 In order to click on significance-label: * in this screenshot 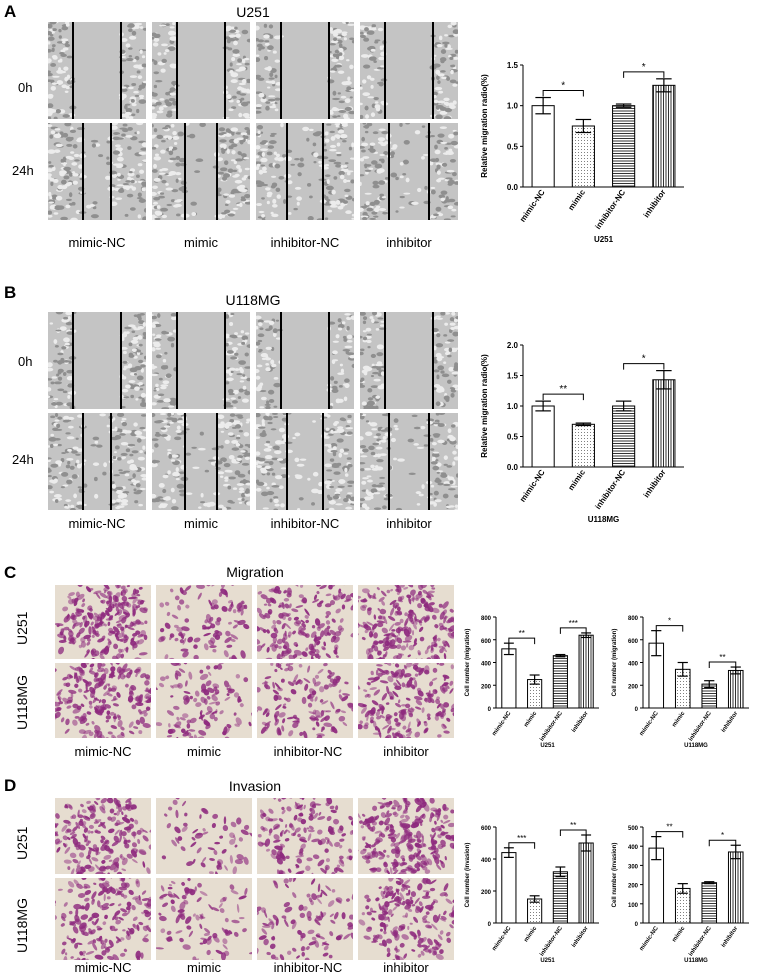, I will do `click(669, 621)`.